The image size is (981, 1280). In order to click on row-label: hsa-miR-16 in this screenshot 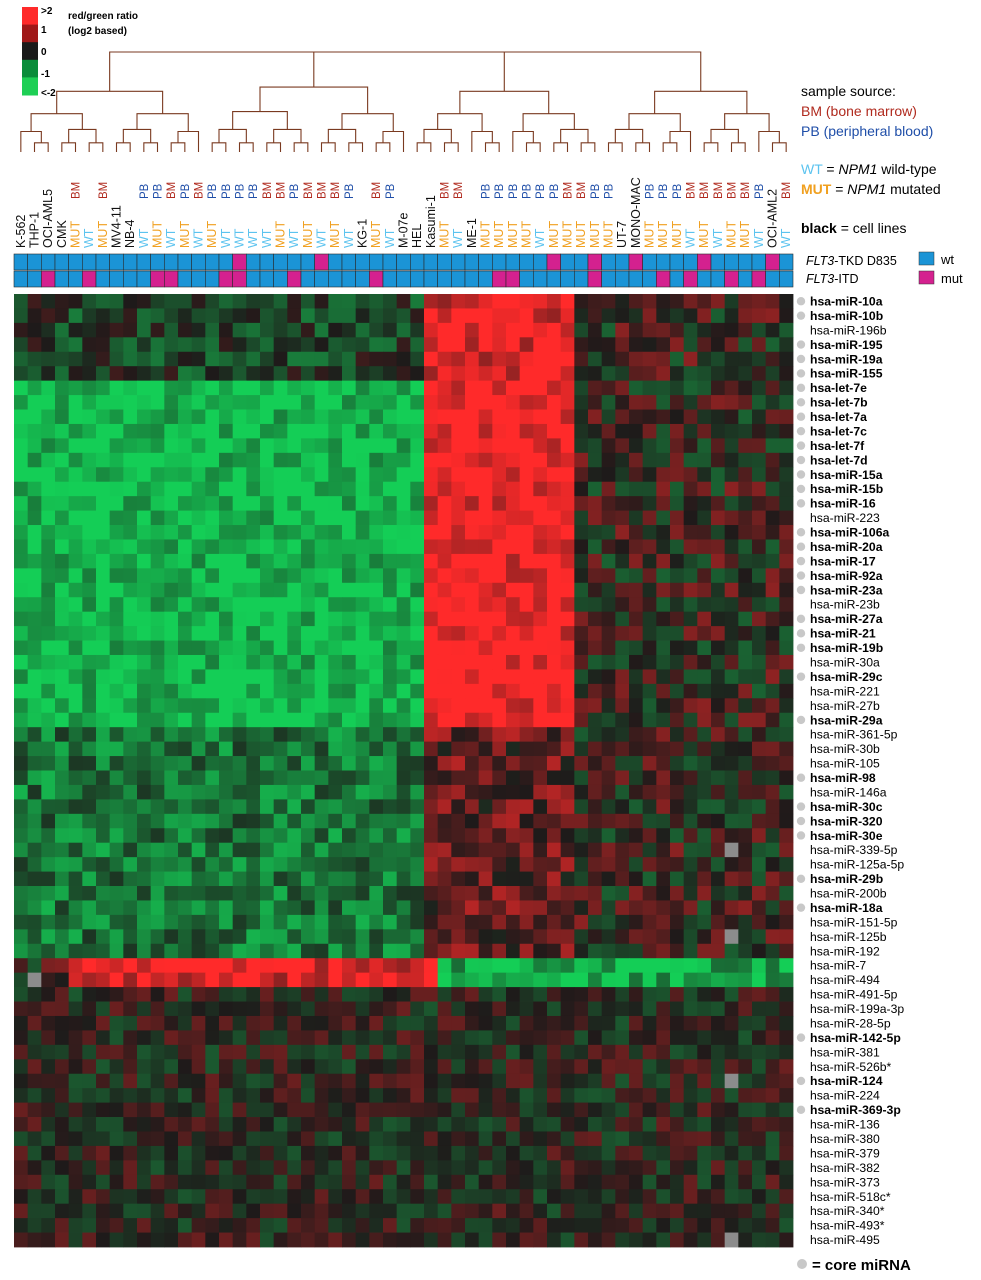, I will do `click(843, 504)`.